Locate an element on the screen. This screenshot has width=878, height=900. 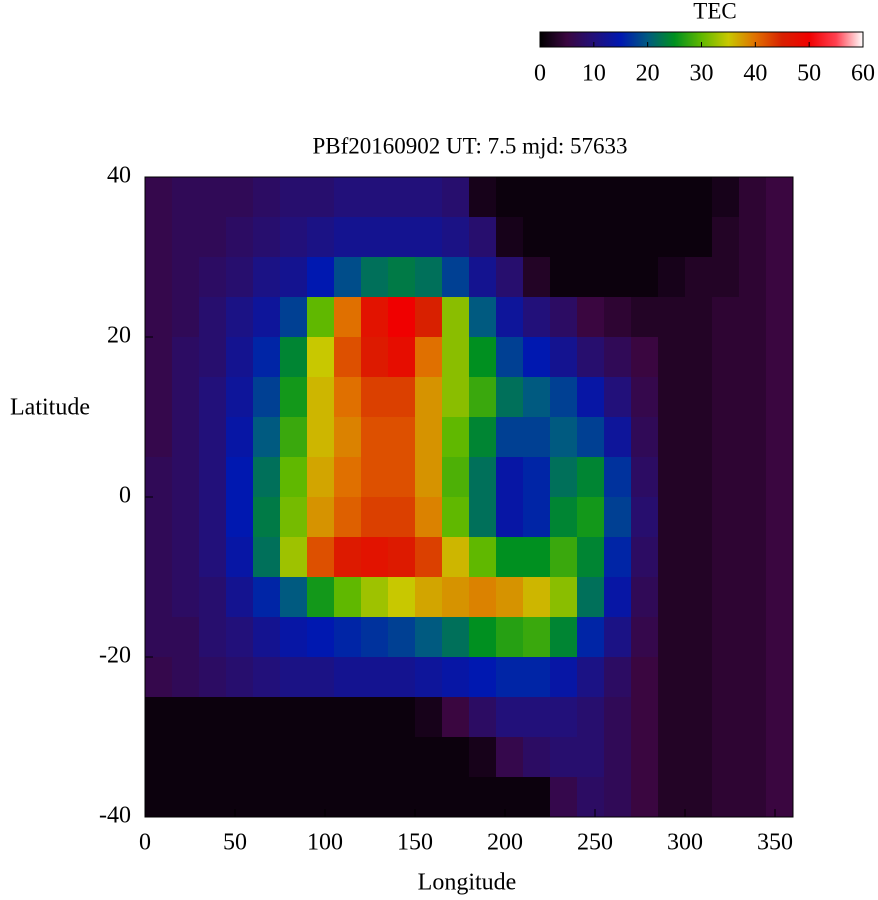
colorbar-tick-label: 40 is located at coordinates (755, 74).